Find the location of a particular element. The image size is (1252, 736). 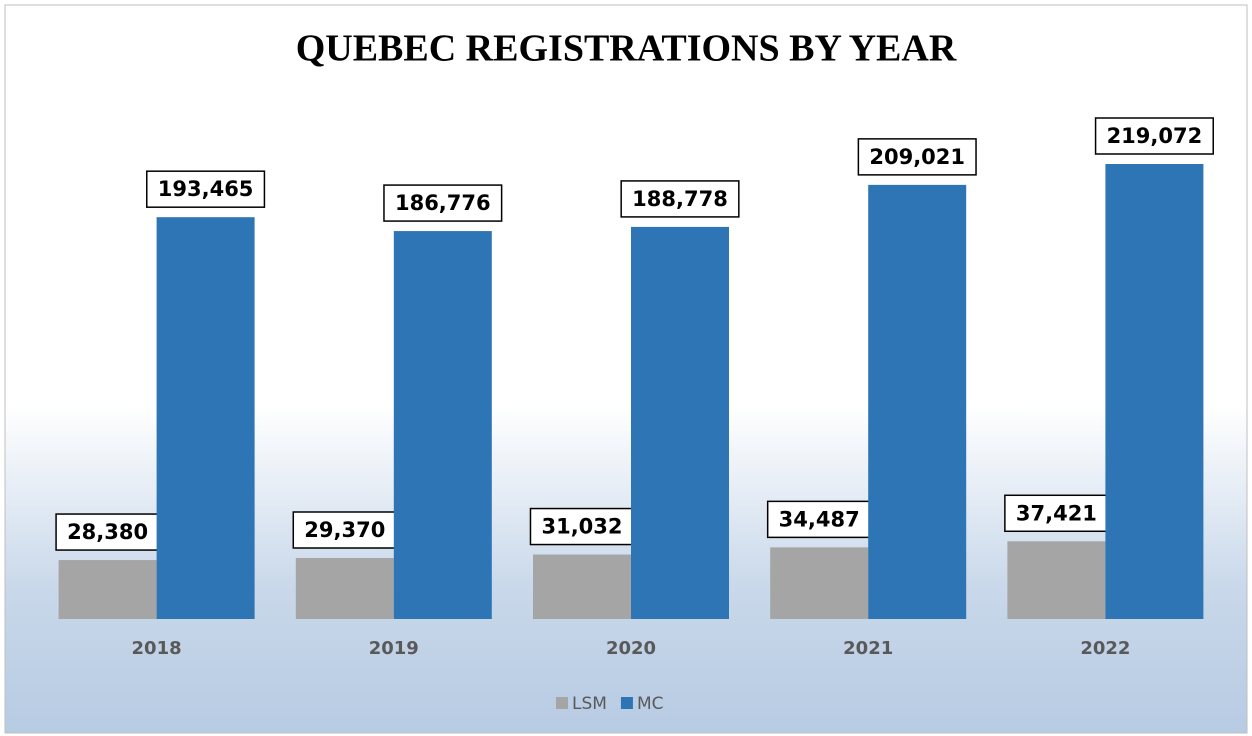

data-label: 31,032 is located at coordinates (581, 527).